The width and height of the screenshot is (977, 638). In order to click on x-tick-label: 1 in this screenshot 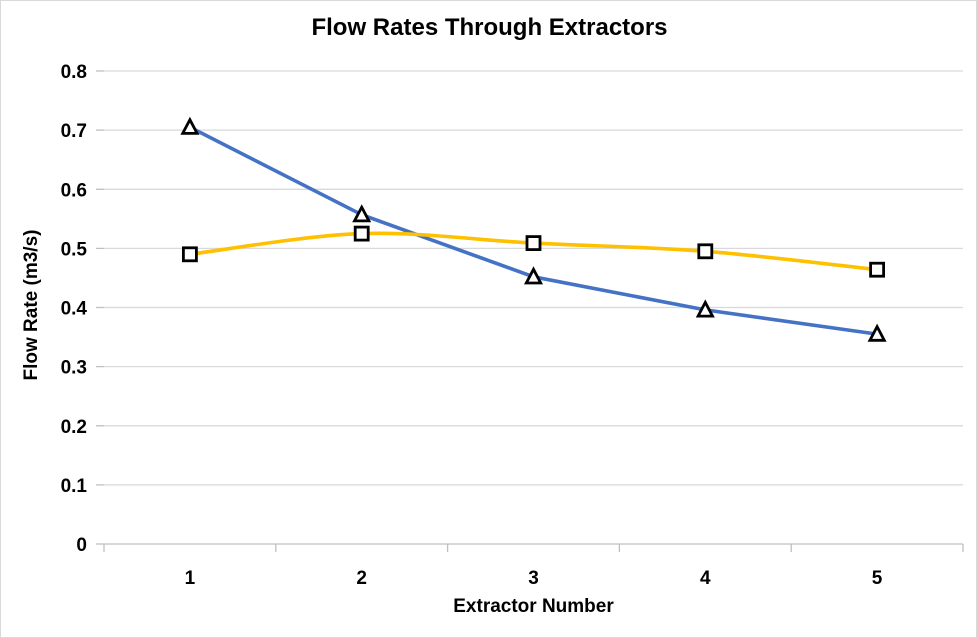, I will do `click(190, 578)`.